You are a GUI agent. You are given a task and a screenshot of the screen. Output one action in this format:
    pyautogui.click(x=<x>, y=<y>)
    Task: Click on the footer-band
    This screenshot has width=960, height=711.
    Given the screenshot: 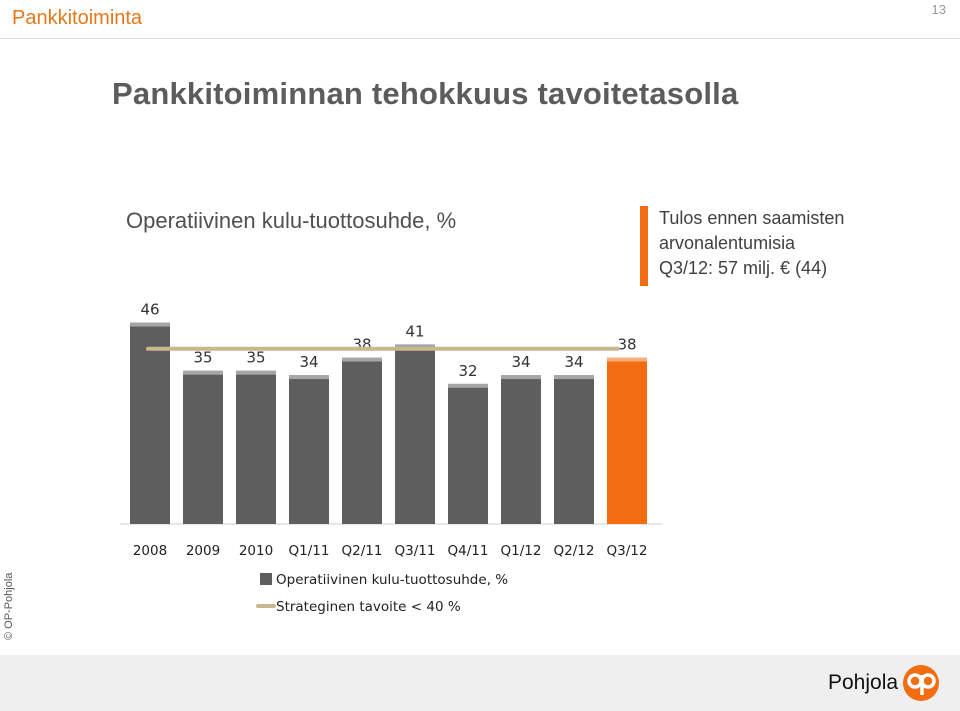 What is the action you would take?
    pyautogui.click(x=480, y=683)
    